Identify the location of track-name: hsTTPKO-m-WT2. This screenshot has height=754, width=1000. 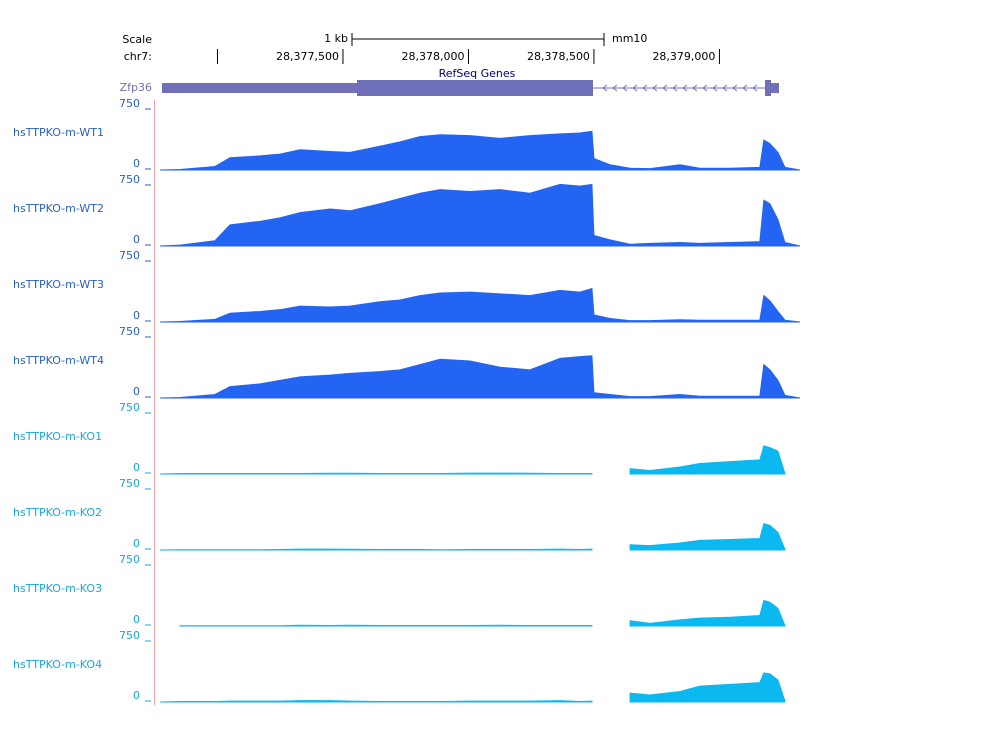
(58, 208).